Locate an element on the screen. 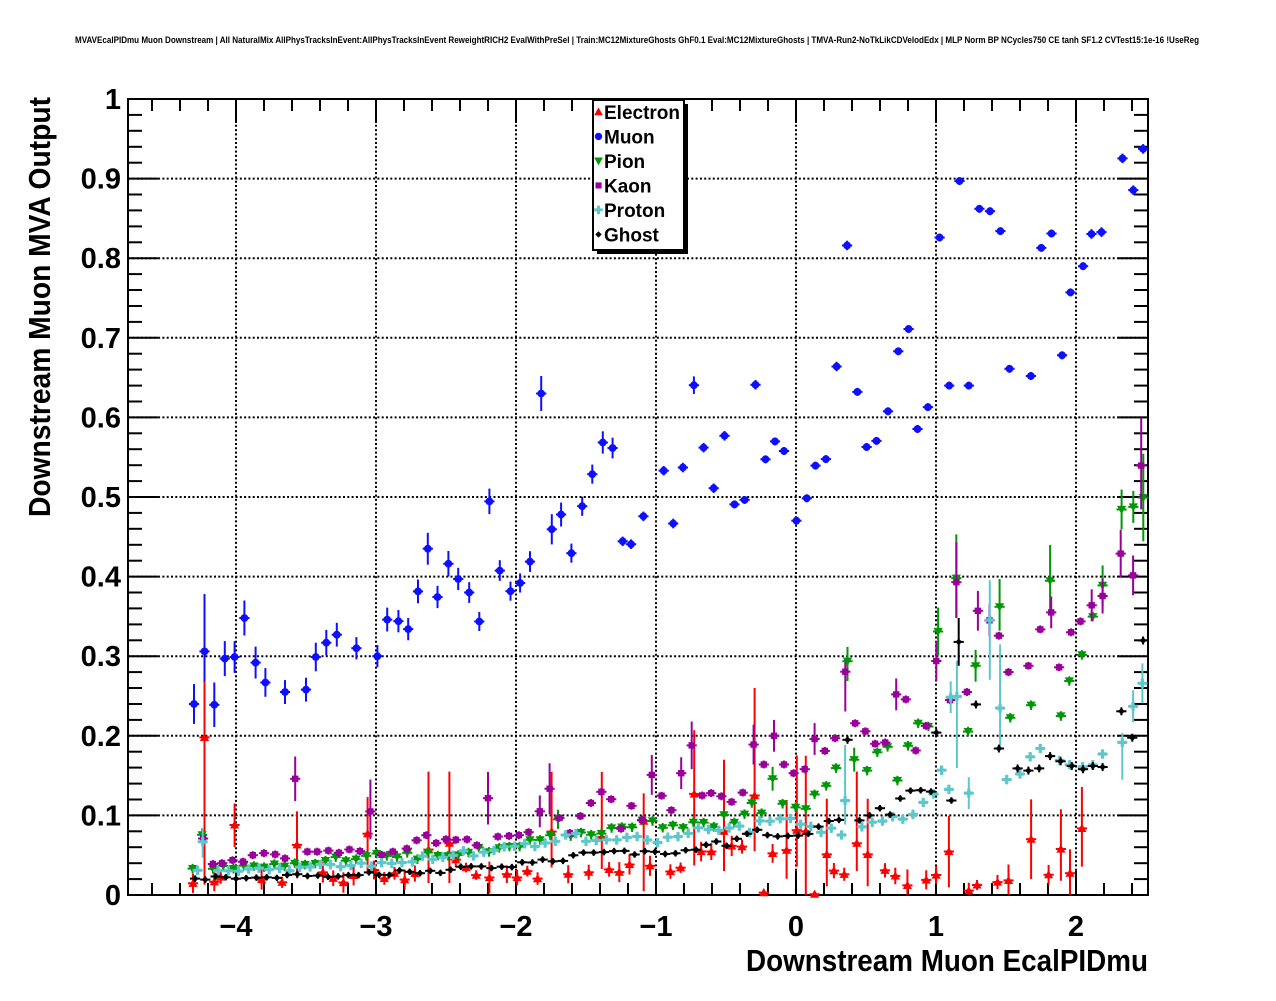 The height and width of the screenshot is (1001, 1276). svg-text: 0.3 is located at coordinates (101, 657).